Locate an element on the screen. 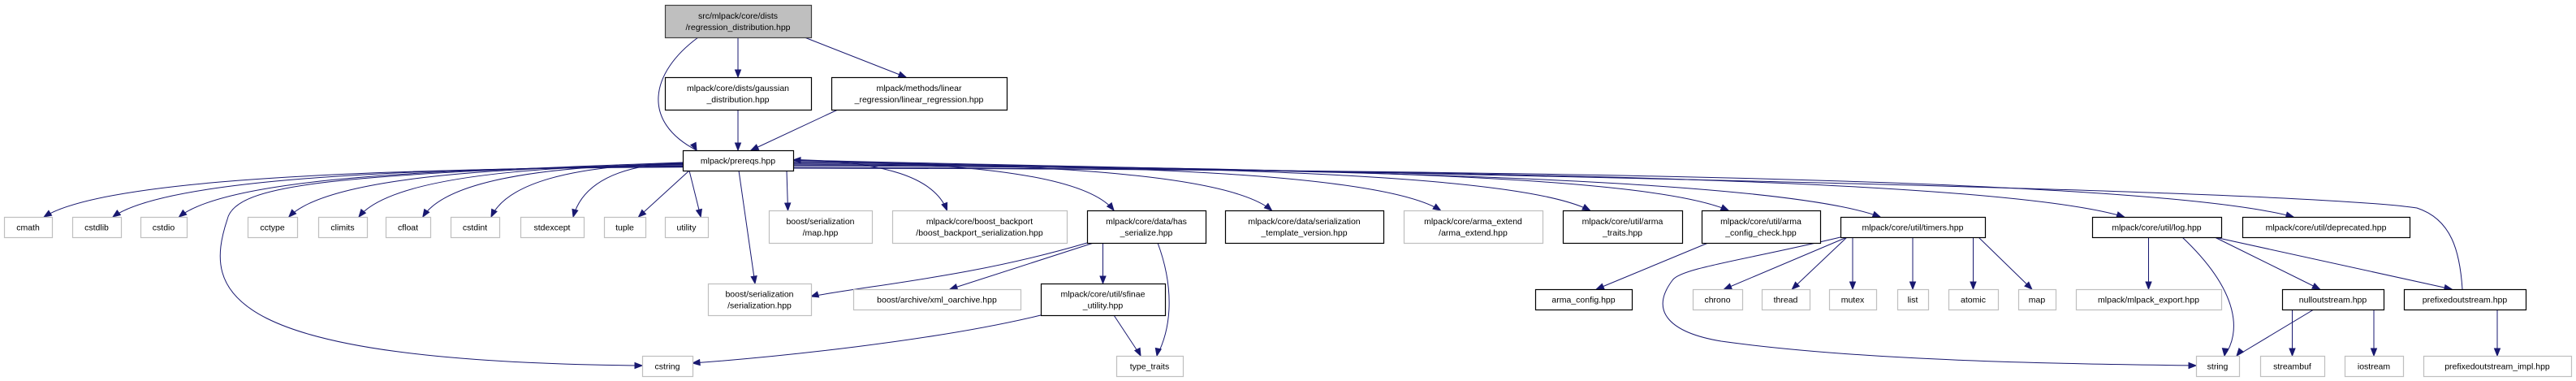 Image resolution: width=2576 pixels, height=381 pixels. node-label: /boost_backport_serialization.hpp is located at coordinates (979, 233).